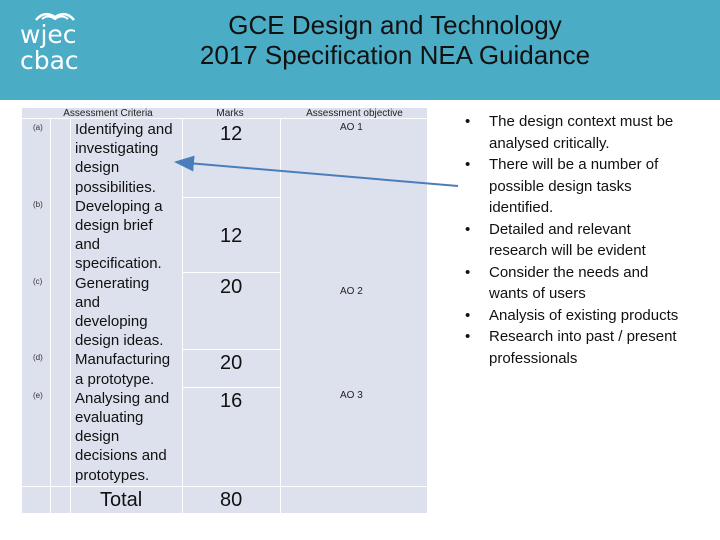  Describe the element at coordinates (574, 164) in the screenshot. I see `bullet-line: There will be a number of` at that location.